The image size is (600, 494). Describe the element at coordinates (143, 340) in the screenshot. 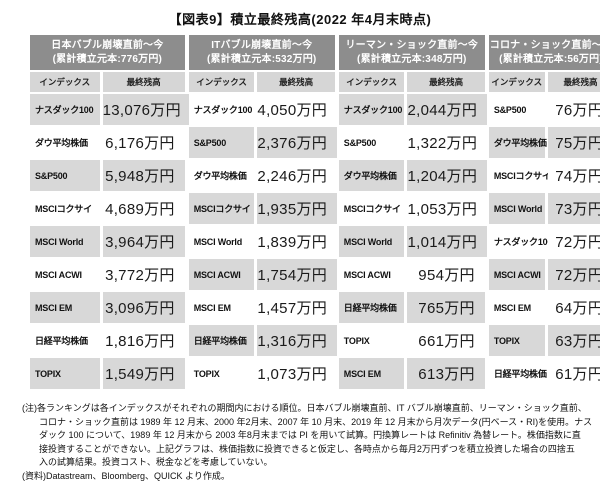

I see `balance-value-cell: 1,816万円` at that location.